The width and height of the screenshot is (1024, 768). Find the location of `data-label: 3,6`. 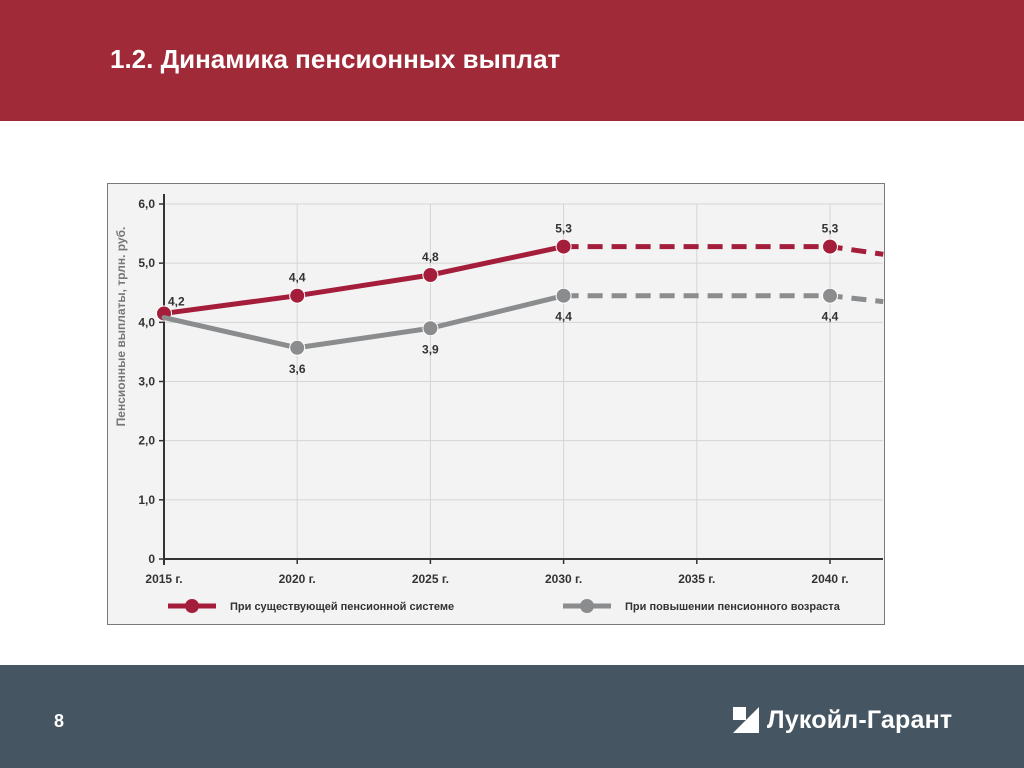

data-label: 3,6 is located at coordinates (297, 369).